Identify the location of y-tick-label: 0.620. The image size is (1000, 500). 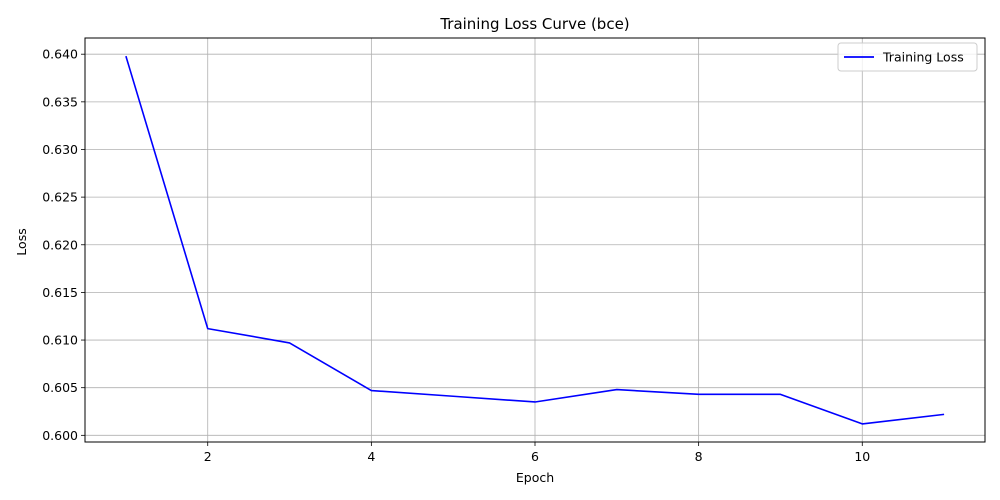
(60, 244).